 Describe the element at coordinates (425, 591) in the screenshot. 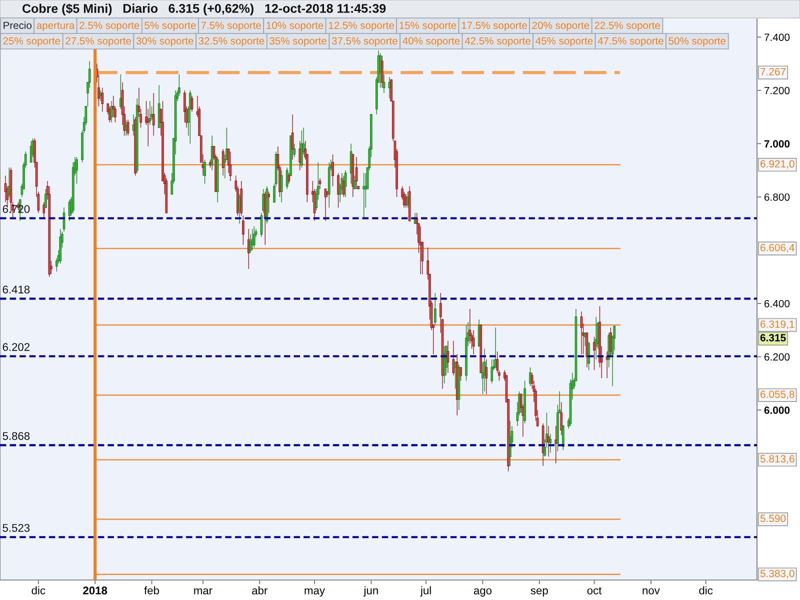

I see `x-tick-label: jul` at that location.